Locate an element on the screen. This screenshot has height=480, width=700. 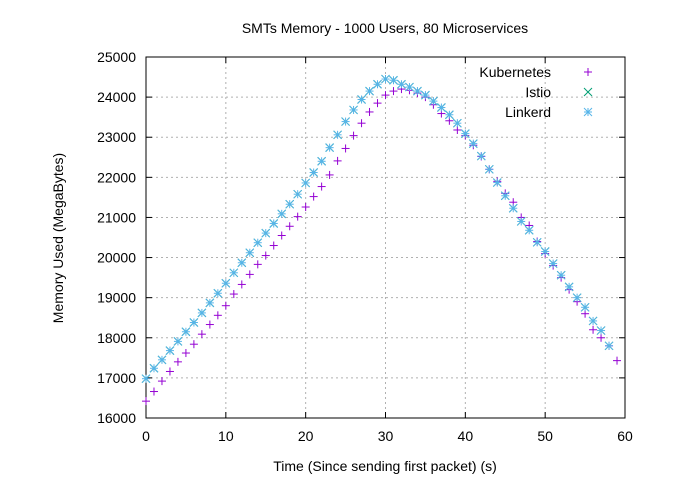
legend-label: Istio is located at coordinates (538, 92).